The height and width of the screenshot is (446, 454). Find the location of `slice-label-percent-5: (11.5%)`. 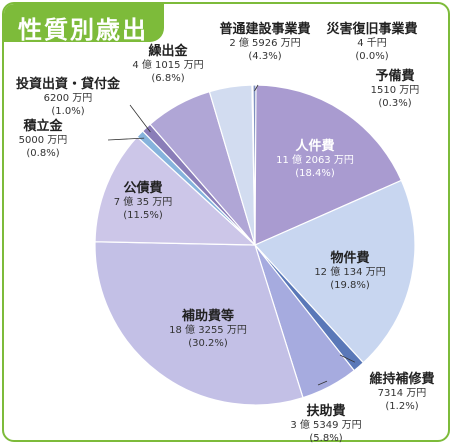

slice-label-percent-5: (11.5%) is located at coordinates (143, 215).